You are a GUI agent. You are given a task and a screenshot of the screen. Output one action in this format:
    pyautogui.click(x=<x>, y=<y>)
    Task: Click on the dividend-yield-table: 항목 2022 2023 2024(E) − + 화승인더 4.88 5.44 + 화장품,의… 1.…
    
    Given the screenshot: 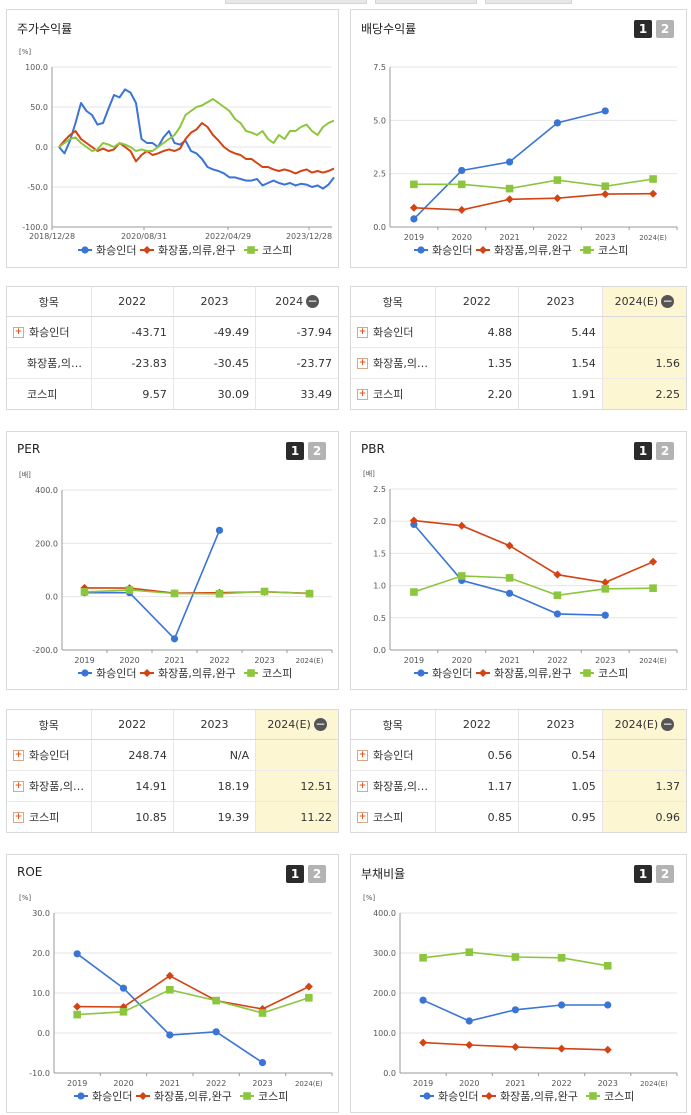 What is the action you would take?
    pyautogui.click(x=518, y=348)
    